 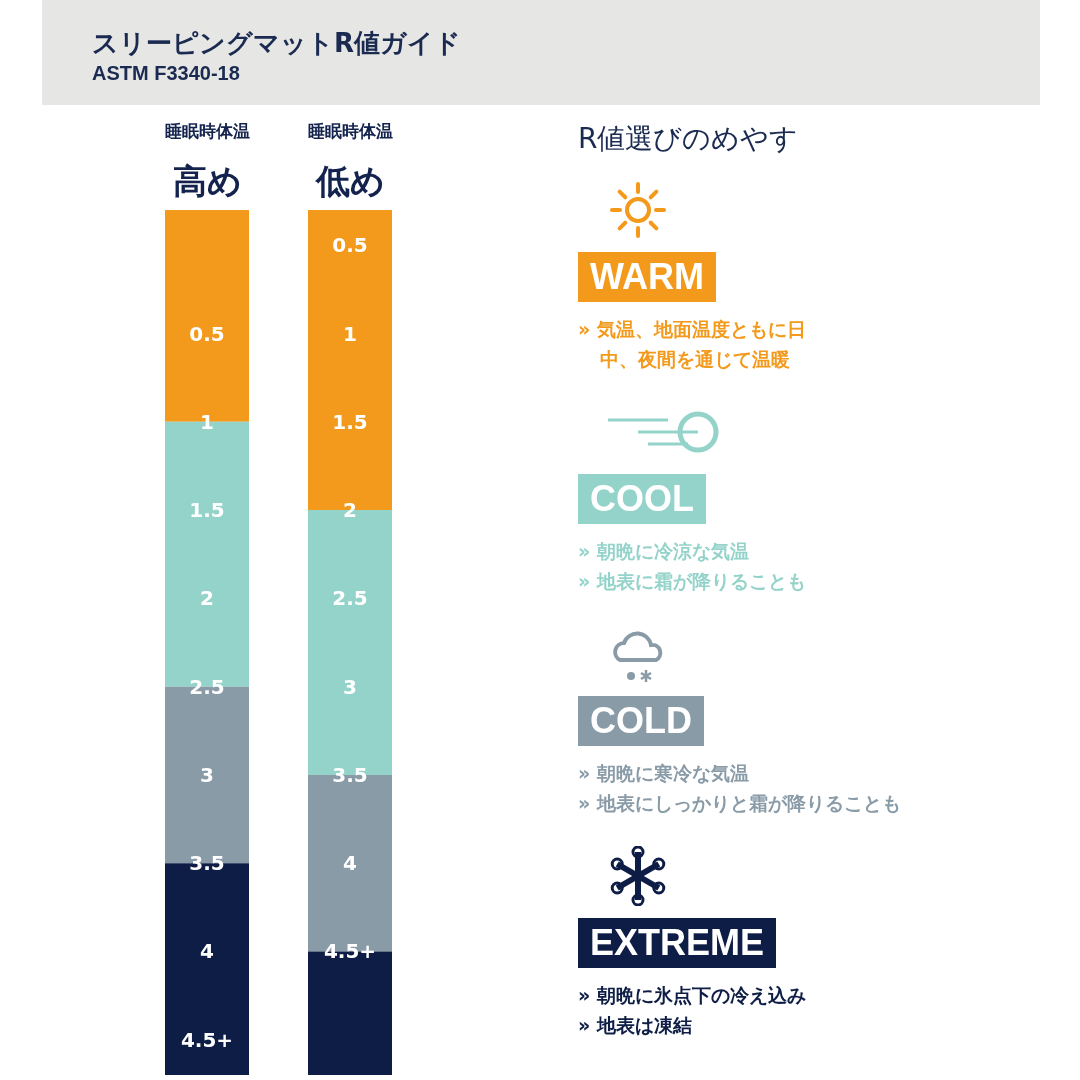 I want to click on text: » 朝晩に冷涼な気温 » 地表に霜が降りることも, so click(x=692, y=566).